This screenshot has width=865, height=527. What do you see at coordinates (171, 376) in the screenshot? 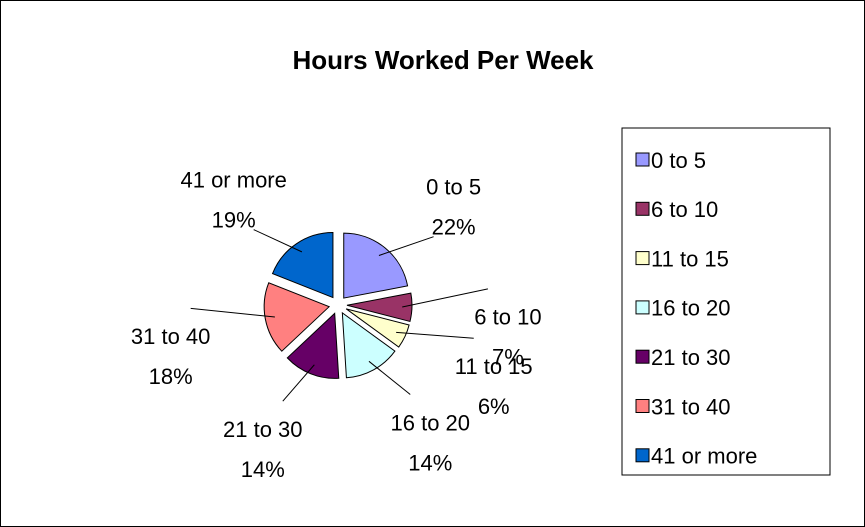
I see `data-label-value: 18%` at bounding box center [171, 376].